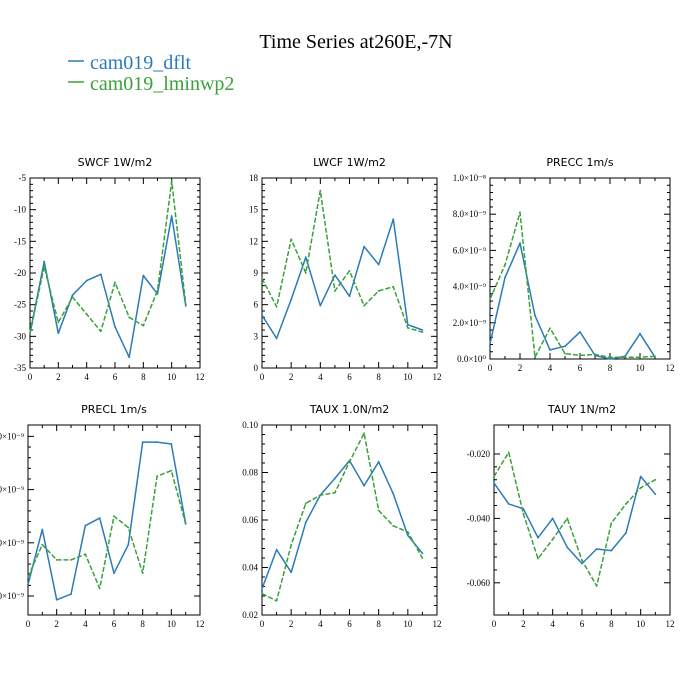 The height and width of the screenshot is (700, 700). What do you see at coordinates (20, 305) in the screenshot?
I see `y-tick-label: -25` at bounding box center [20, 305].